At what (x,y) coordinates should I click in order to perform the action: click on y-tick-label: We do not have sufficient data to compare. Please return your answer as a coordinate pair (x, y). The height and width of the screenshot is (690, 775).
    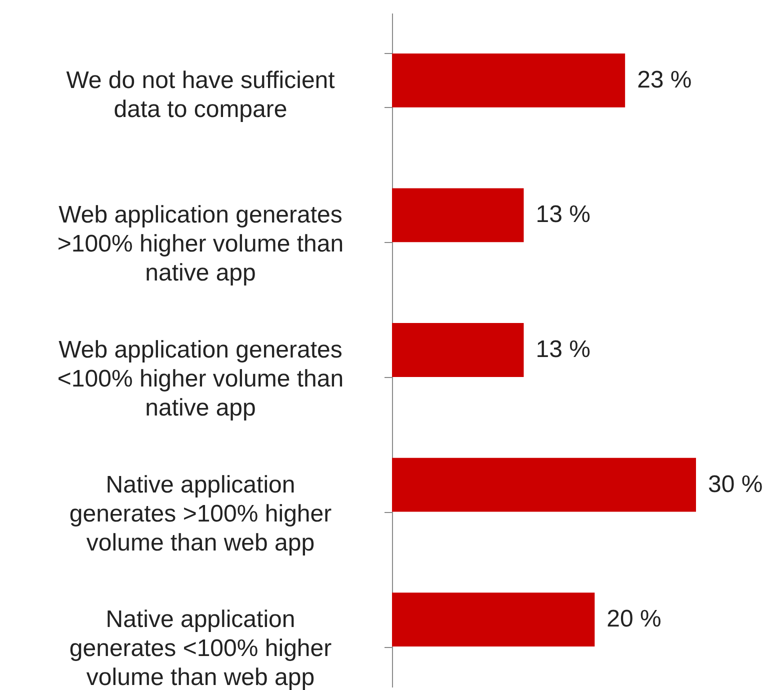
    Looking at the image, I should click on (201, 94).